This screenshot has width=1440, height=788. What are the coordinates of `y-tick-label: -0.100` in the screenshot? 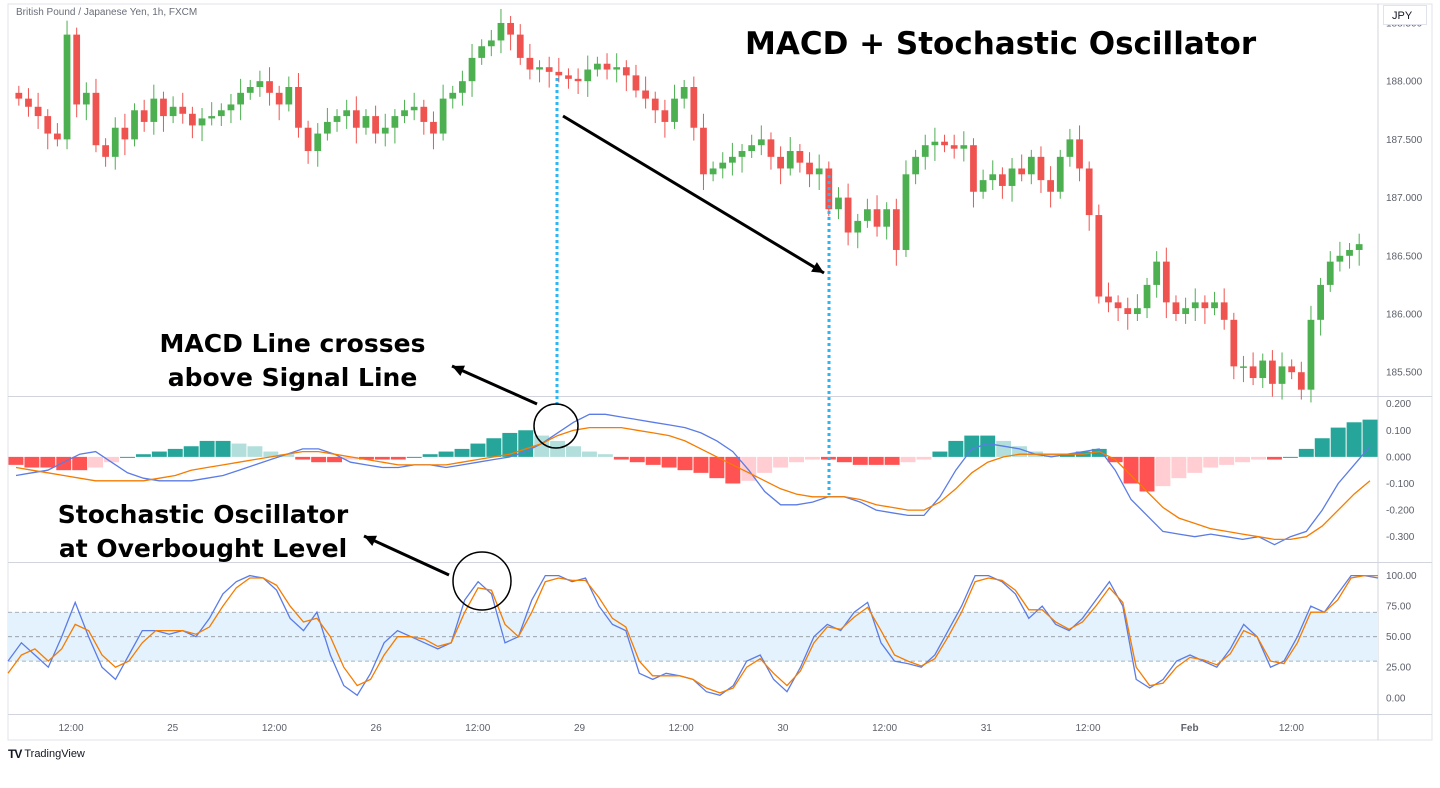 It's located at (1400, 484).